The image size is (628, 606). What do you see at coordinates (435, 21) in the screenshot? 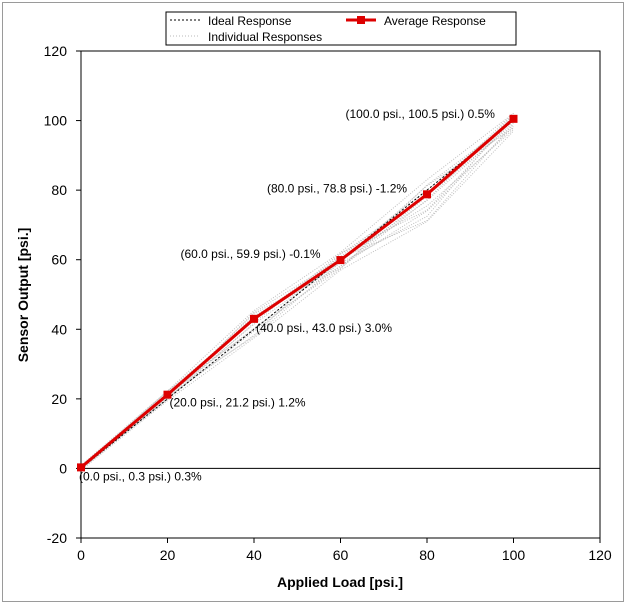
I see `legend-label-average: Average Response` at bounding box center [435, 21].